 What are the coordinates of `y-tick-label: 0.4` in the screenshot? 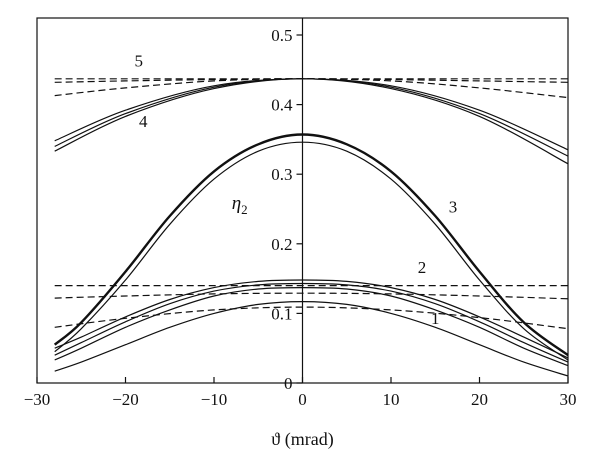 It's located at (282, 105).